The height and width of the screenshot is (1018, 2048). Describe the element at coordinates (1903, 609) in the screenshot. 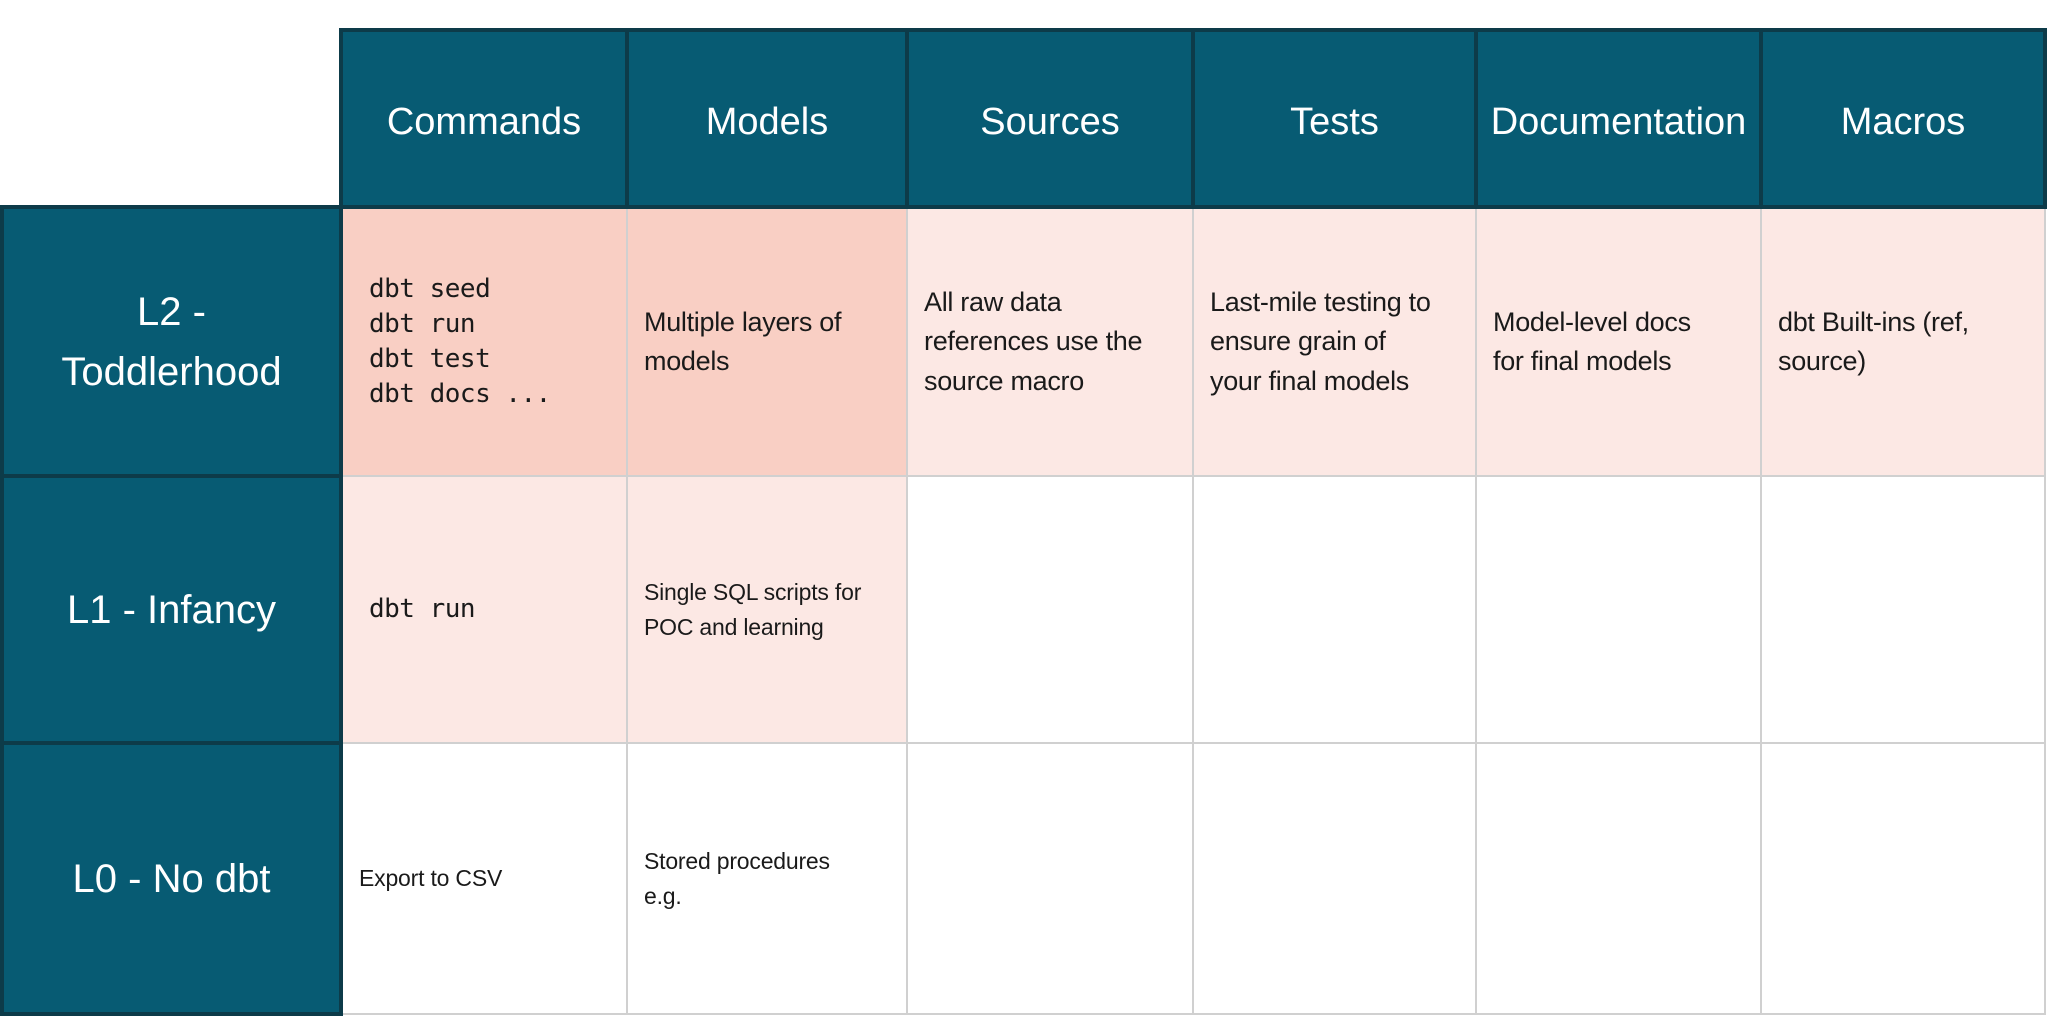

I see `cell-l1-macros` at that location.